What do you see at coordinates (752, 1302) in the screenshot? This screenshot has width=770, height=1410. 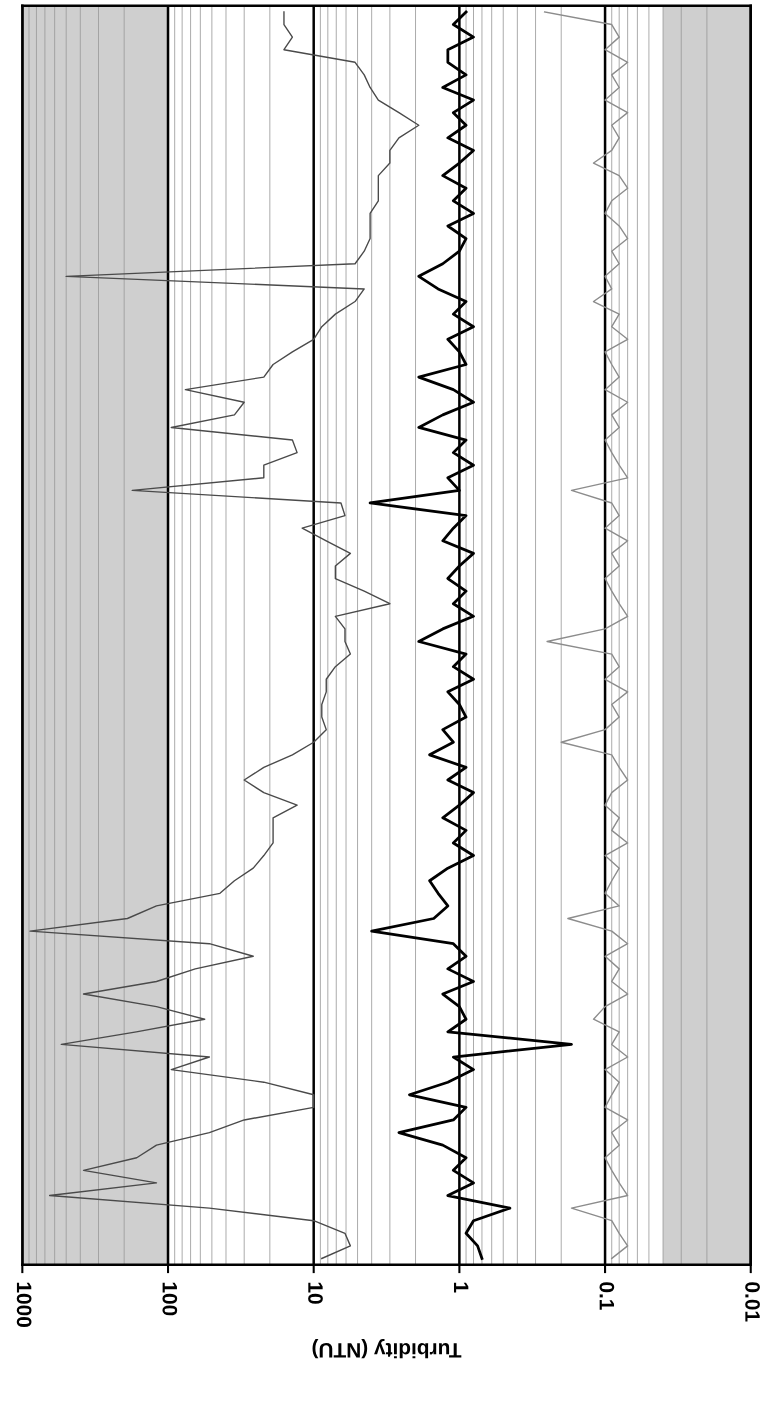 I see `x-tick-label: 0.01` at bounding box center [752, 1302].